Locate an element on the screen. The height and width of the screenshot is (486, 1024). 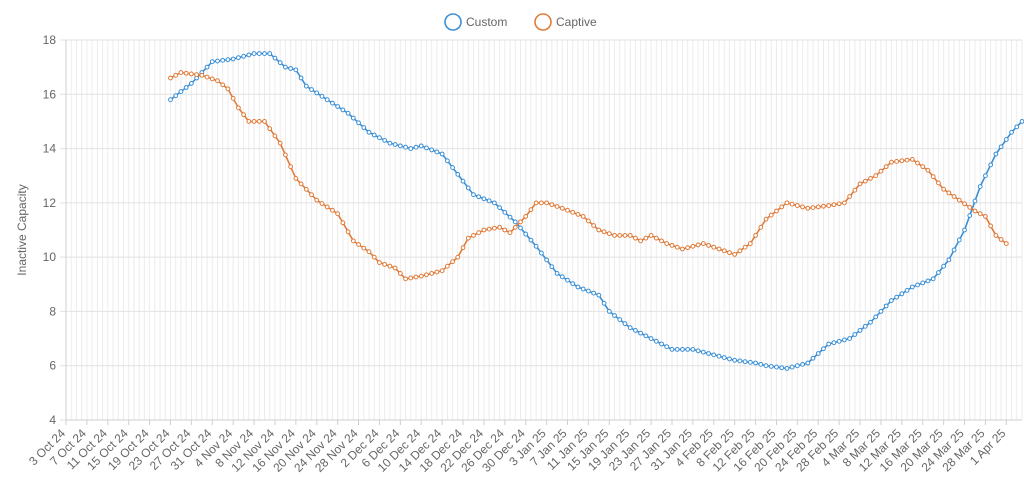
y-tick-label: 14 is located at coordinates (50, 149).